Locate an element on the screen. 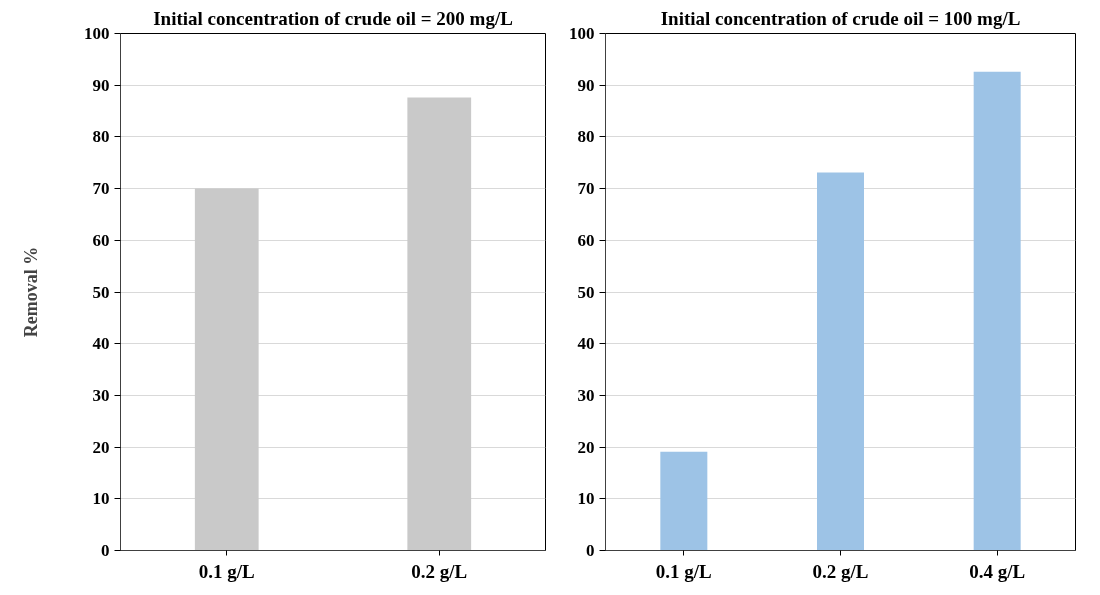  chart-title: Initial concentration of crude oil = 100 mg/L is located at coordinates (840, 18).